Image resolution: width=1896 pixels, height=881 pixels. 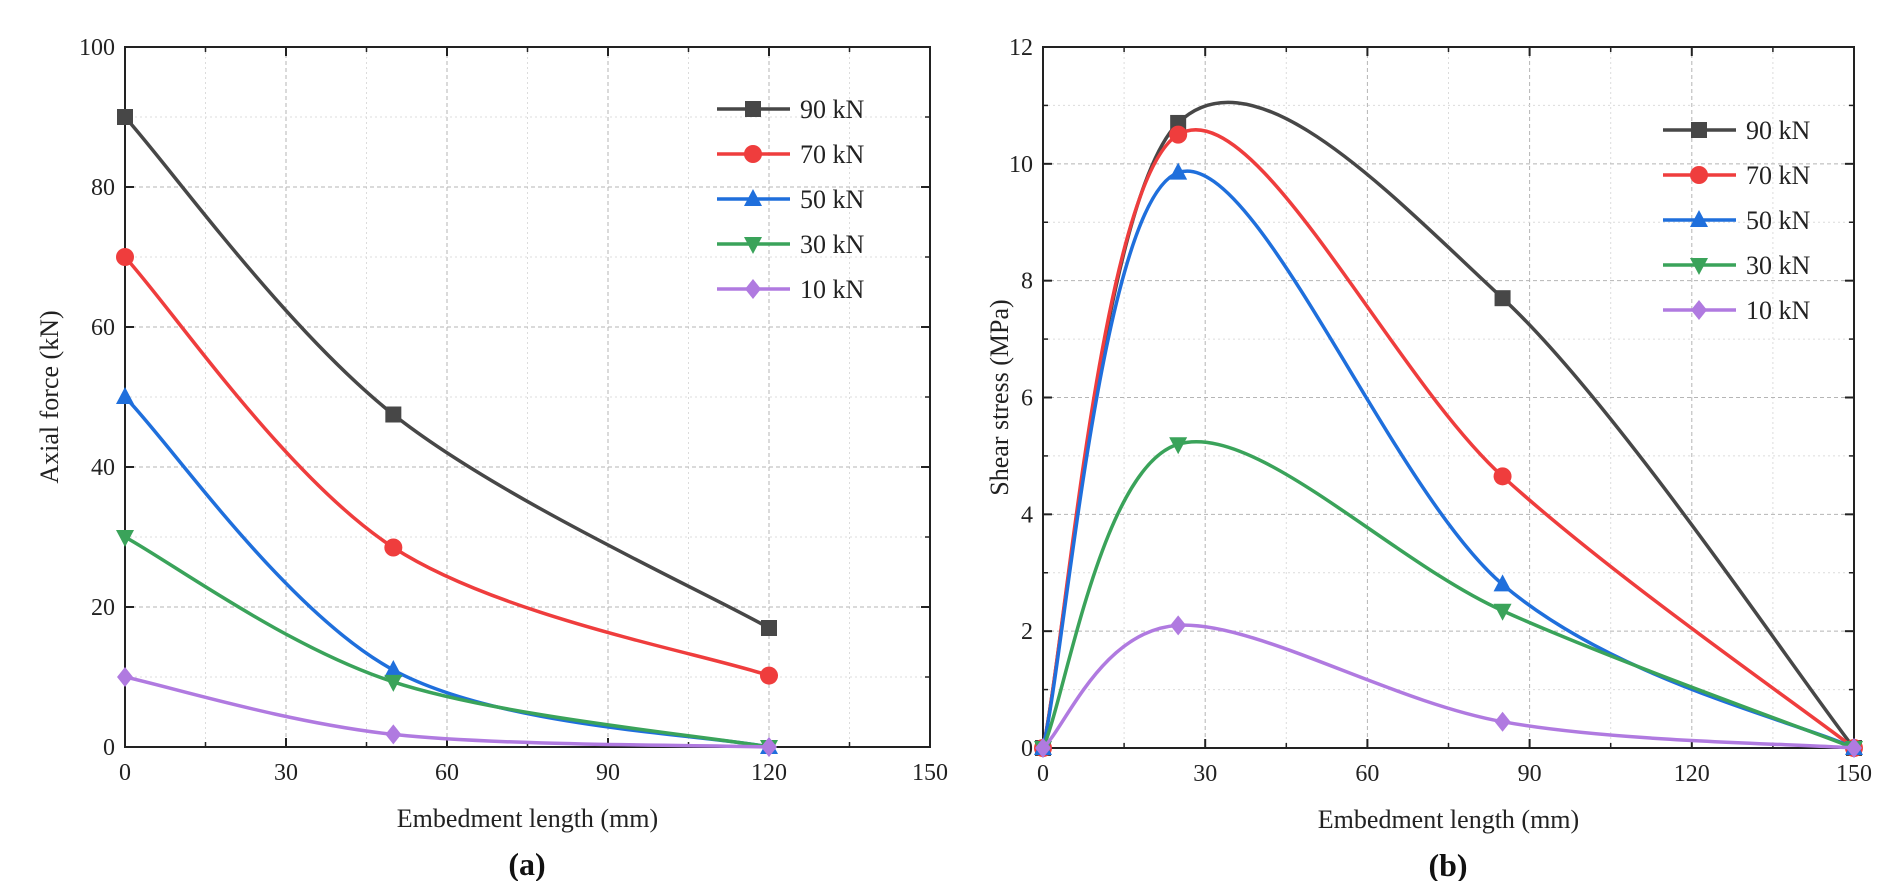 I want to click on y-axis-title: Axial force (kN), so click(x=49, y=396).